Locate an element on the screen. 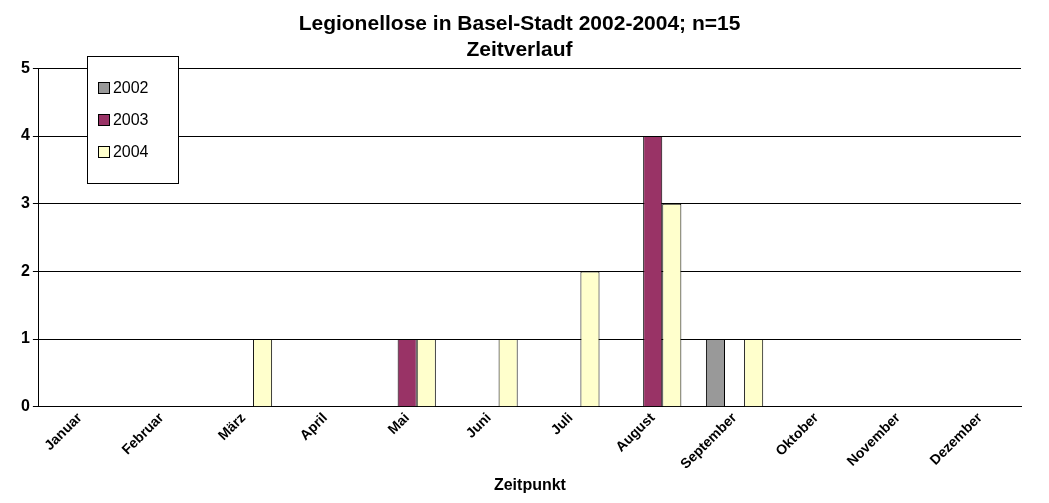 This screenshot has width=1049, height=503. x-axis-title: Zeitpunkt is located at coordinates (530, 484).